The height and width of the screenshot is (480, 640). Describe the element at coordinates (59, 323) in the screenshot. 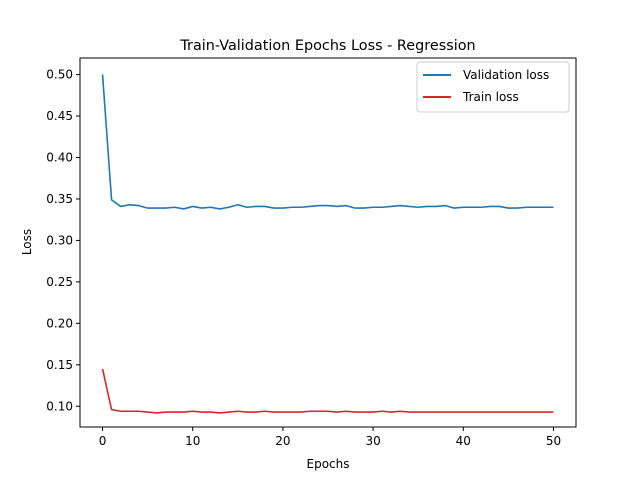

I see `y-tick-label: 0.20` at that location.